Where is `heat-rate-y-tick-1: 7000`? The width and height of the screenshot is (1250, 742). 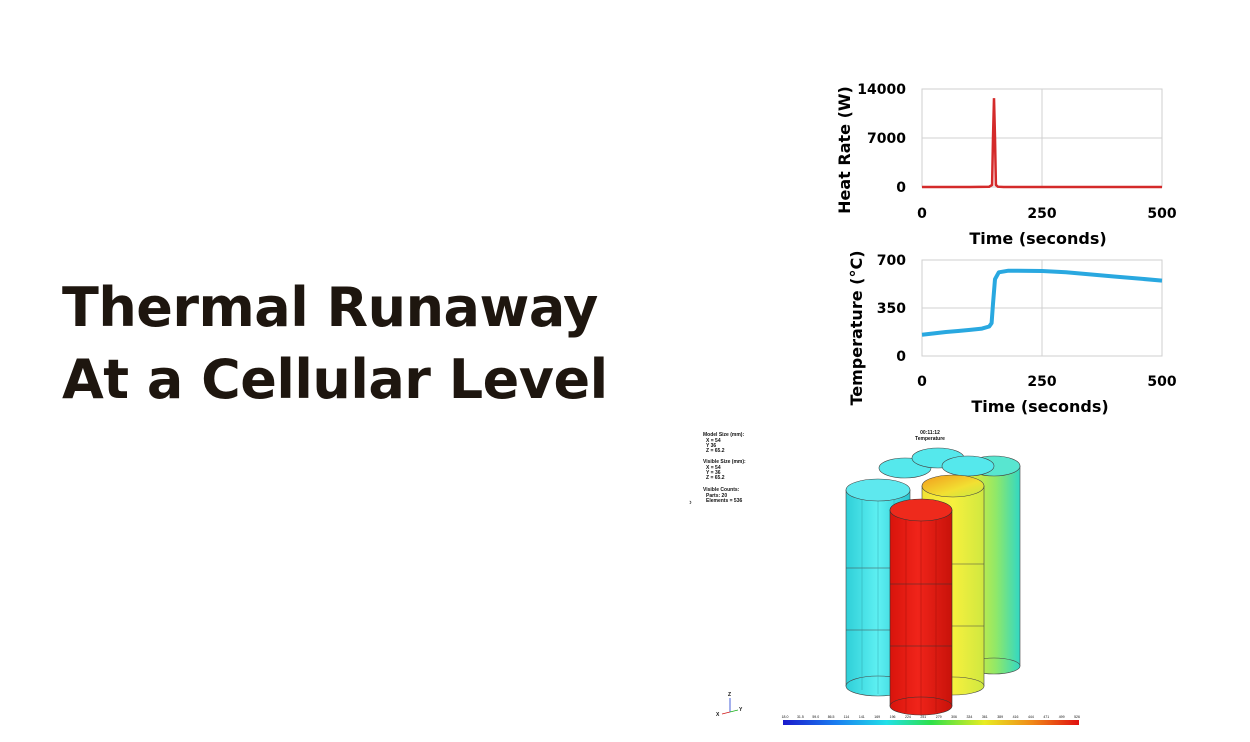 heat-rate-y-tick-1: 7000 is located at coordinates (886, 139).